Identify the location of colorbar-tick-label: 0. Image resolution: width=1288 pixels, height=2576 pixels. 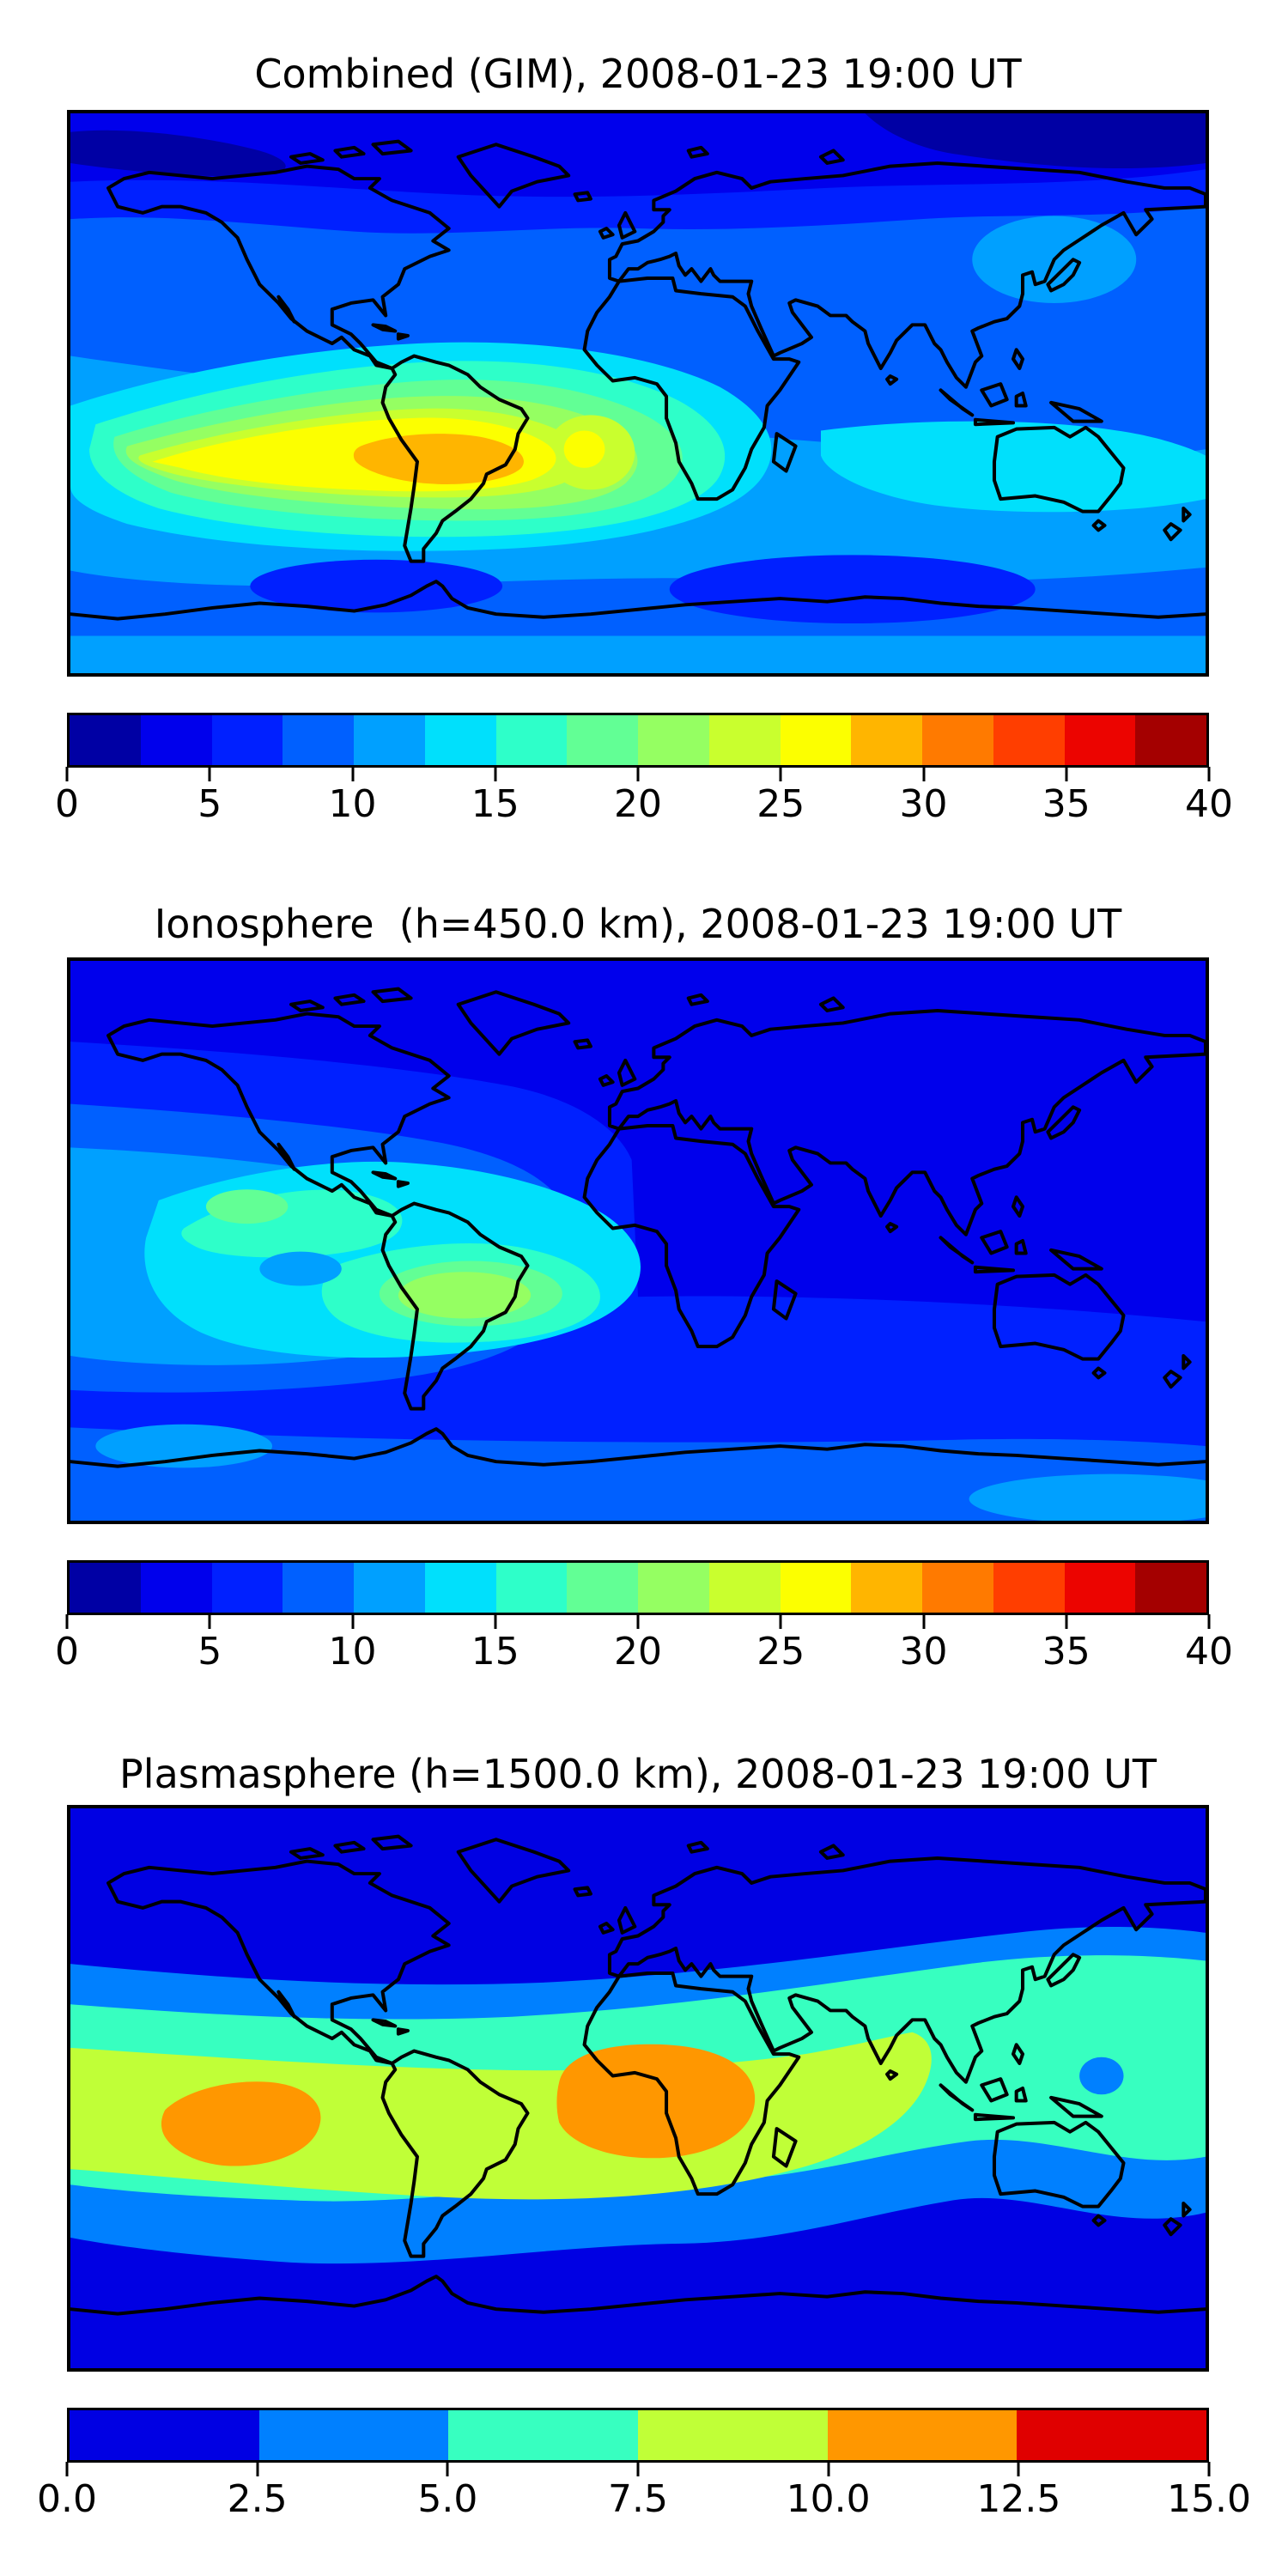
(67, 1652).